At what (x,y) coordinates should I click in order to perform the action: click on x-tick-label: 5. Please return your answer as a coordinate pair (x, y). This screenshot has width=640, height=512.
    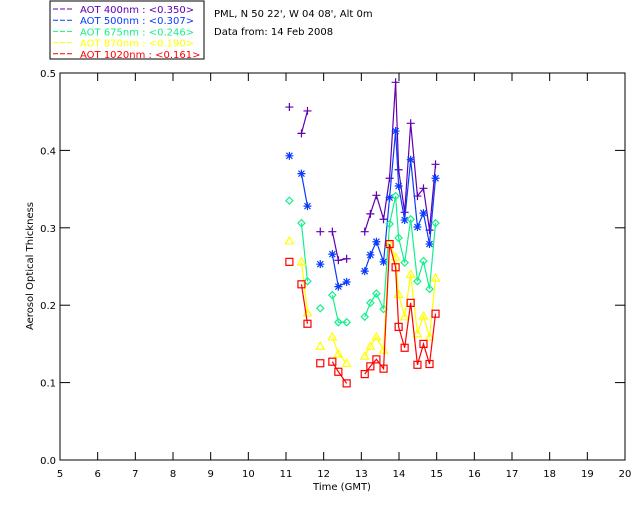
    Looking at the image, I should click on (60, 474).